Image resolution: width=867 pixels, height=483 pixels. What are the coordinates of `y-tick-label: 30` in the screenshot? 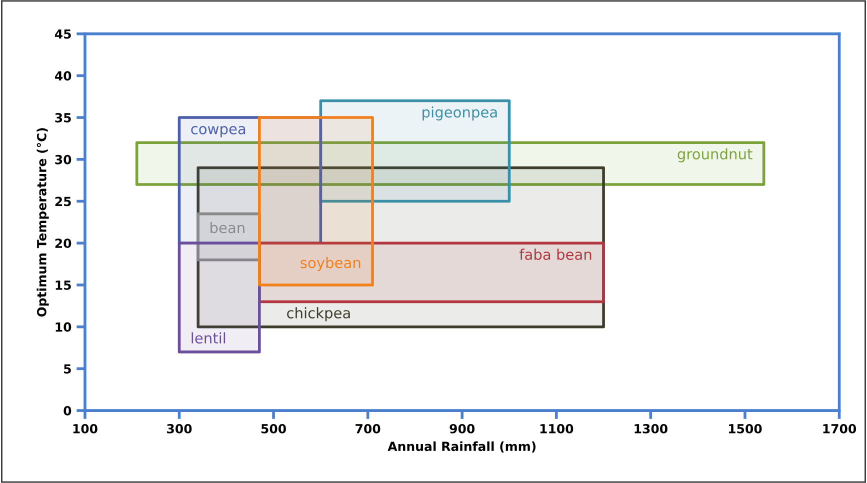 It's located at (63, 159).